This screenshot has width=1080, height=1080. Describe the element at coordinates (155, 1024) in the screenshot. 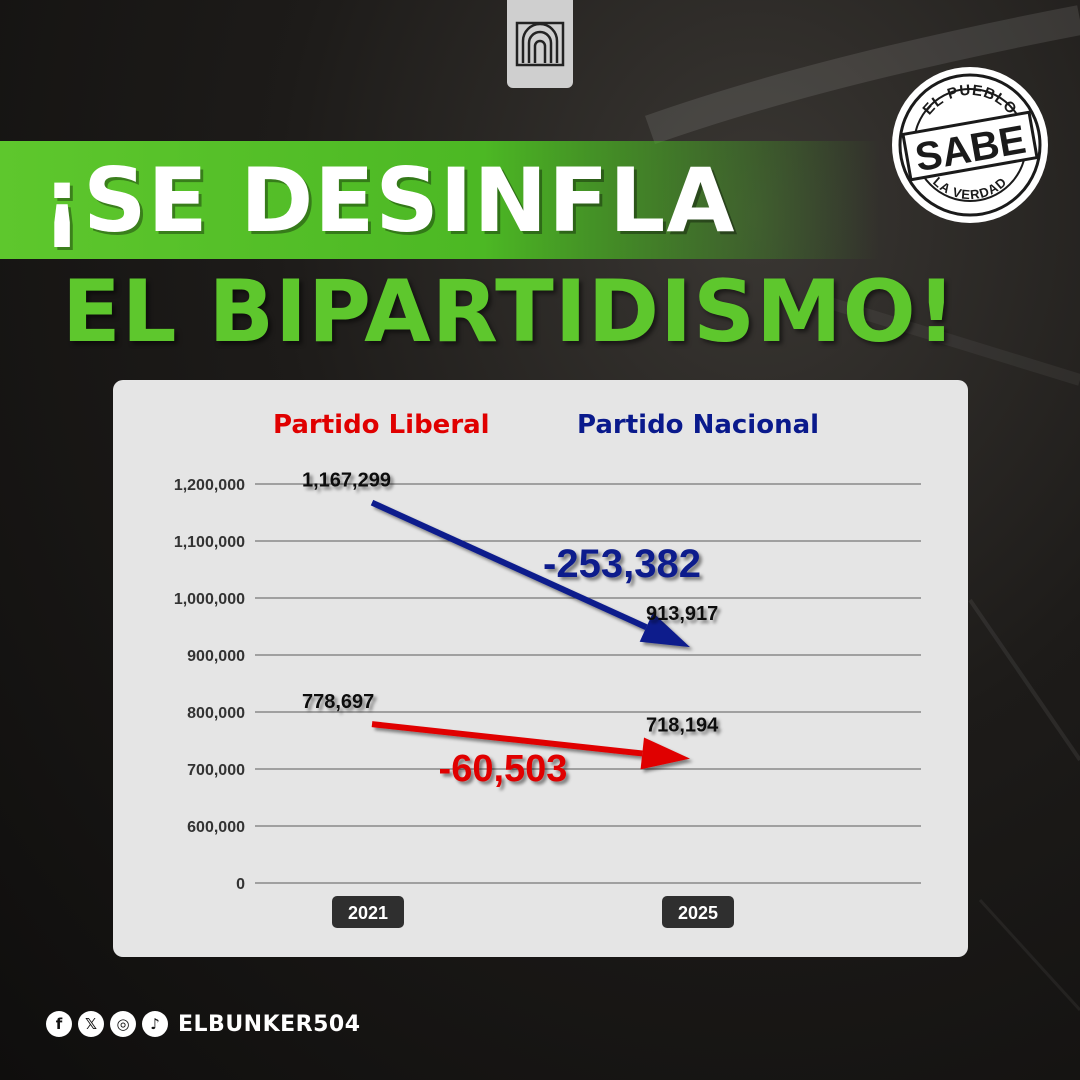

I see `tiktok-icon: ♪` at that location.